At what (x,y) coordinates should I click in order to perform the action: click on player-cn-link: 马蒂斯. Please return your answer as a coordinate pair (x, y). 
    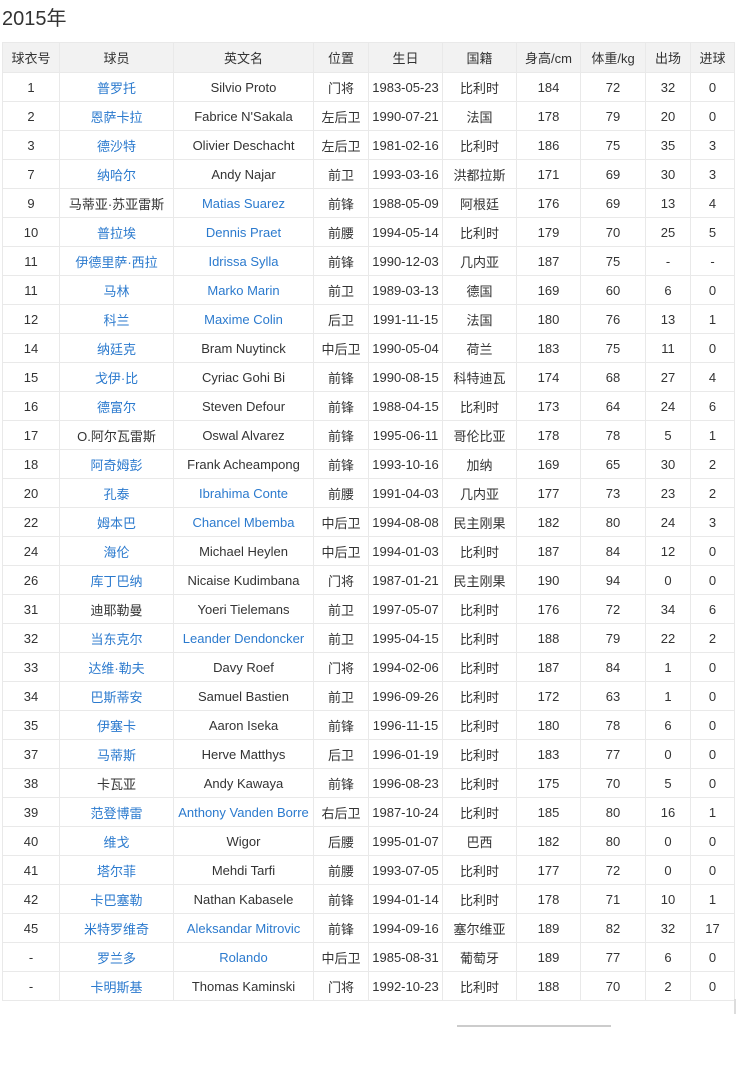
    Looking at the image, I should click on (116, 755).